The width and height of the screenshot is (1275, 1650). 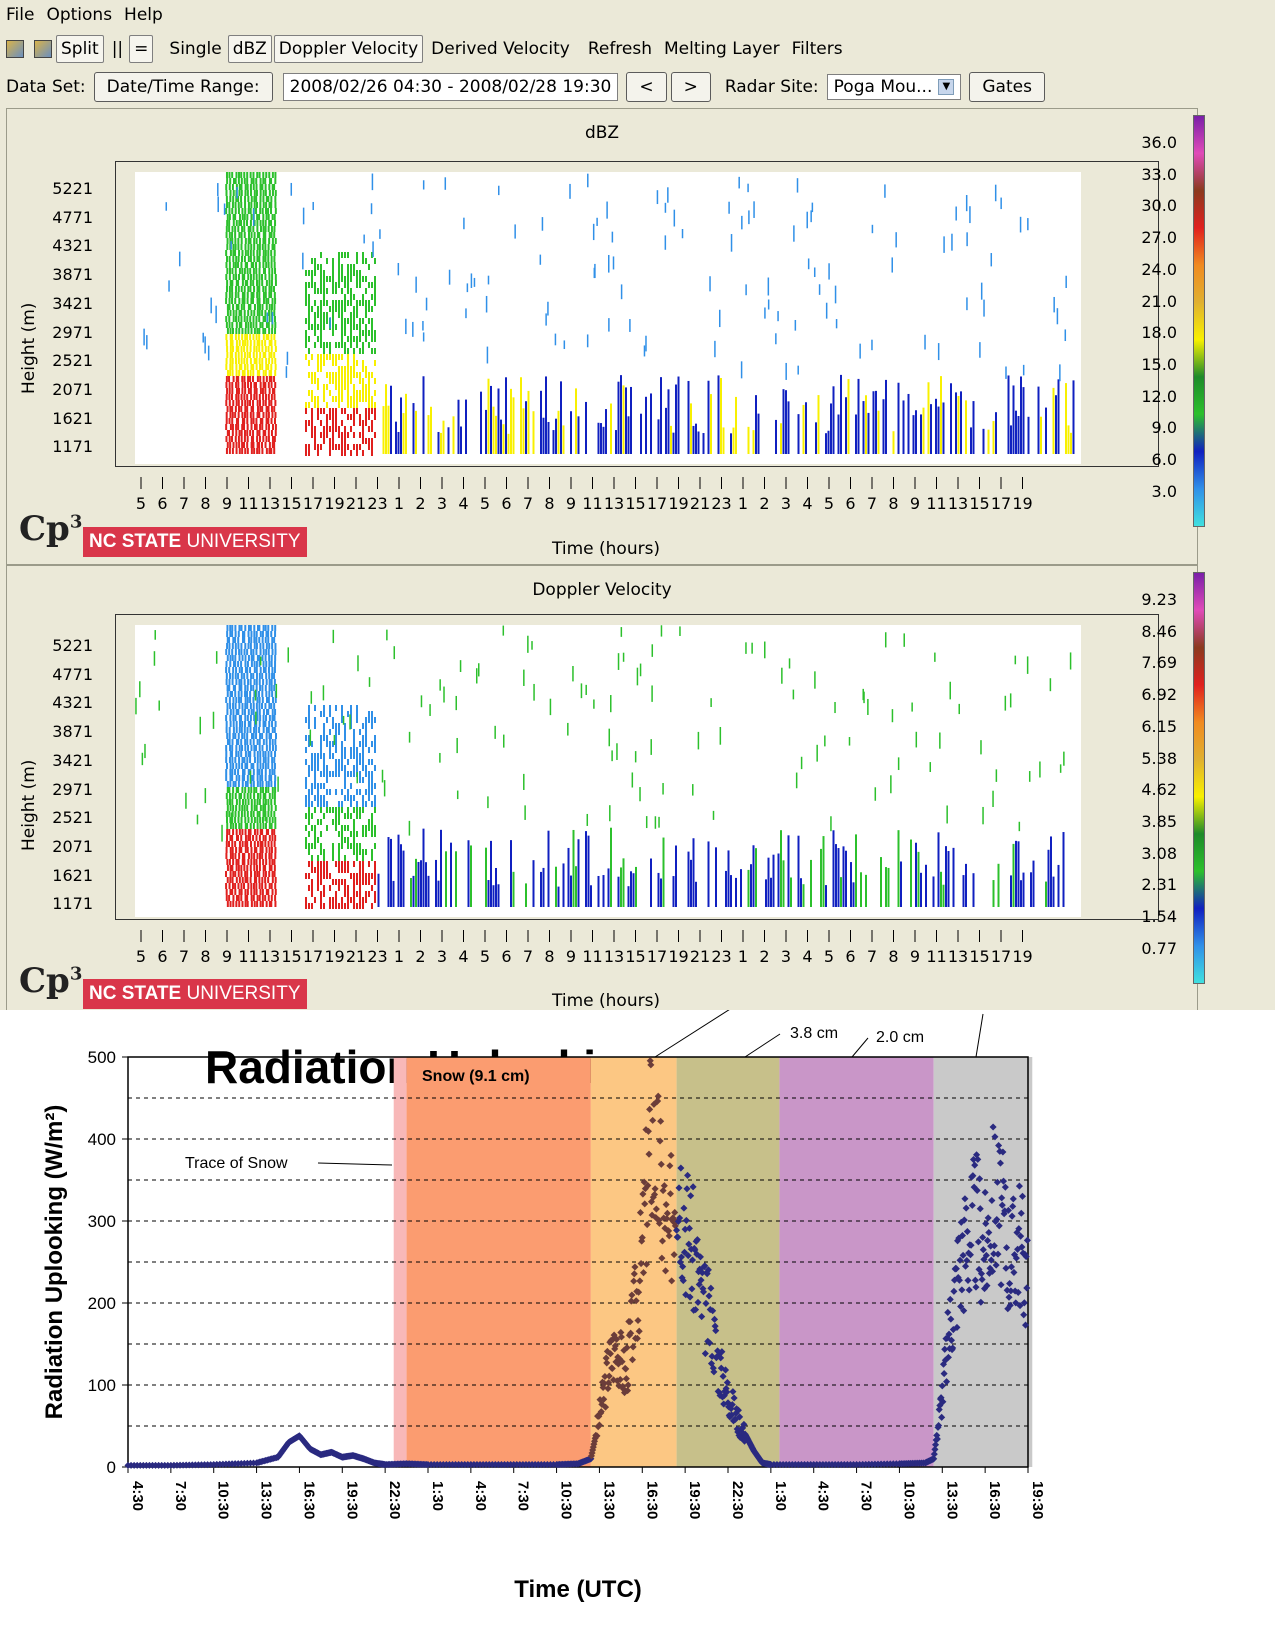 I want to click on menu-options: Options, so click(x=79, y=15).